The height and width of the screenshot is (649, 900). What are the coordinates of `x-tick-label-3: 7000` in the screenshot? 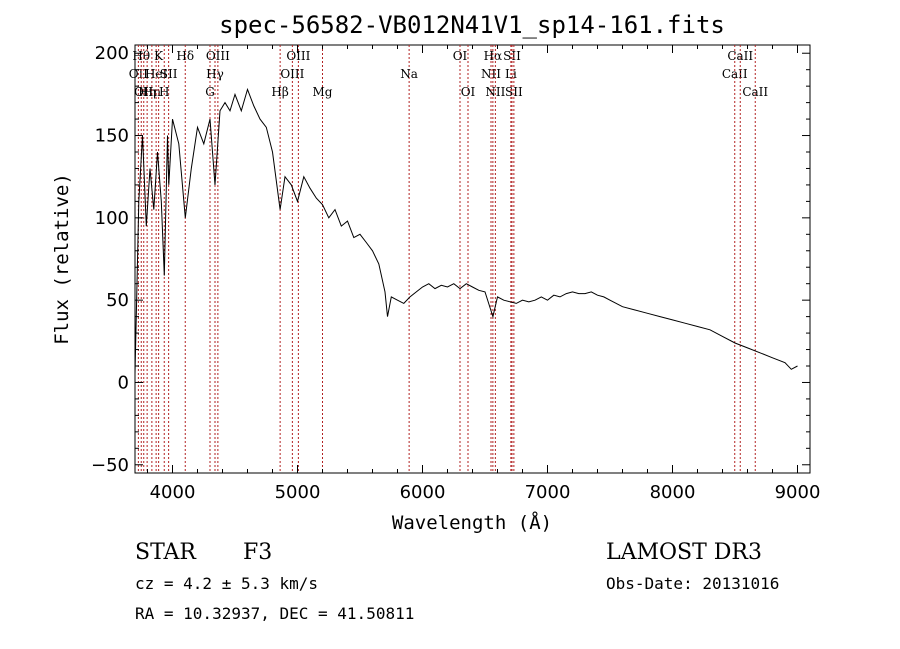 It's located at (548, 492).